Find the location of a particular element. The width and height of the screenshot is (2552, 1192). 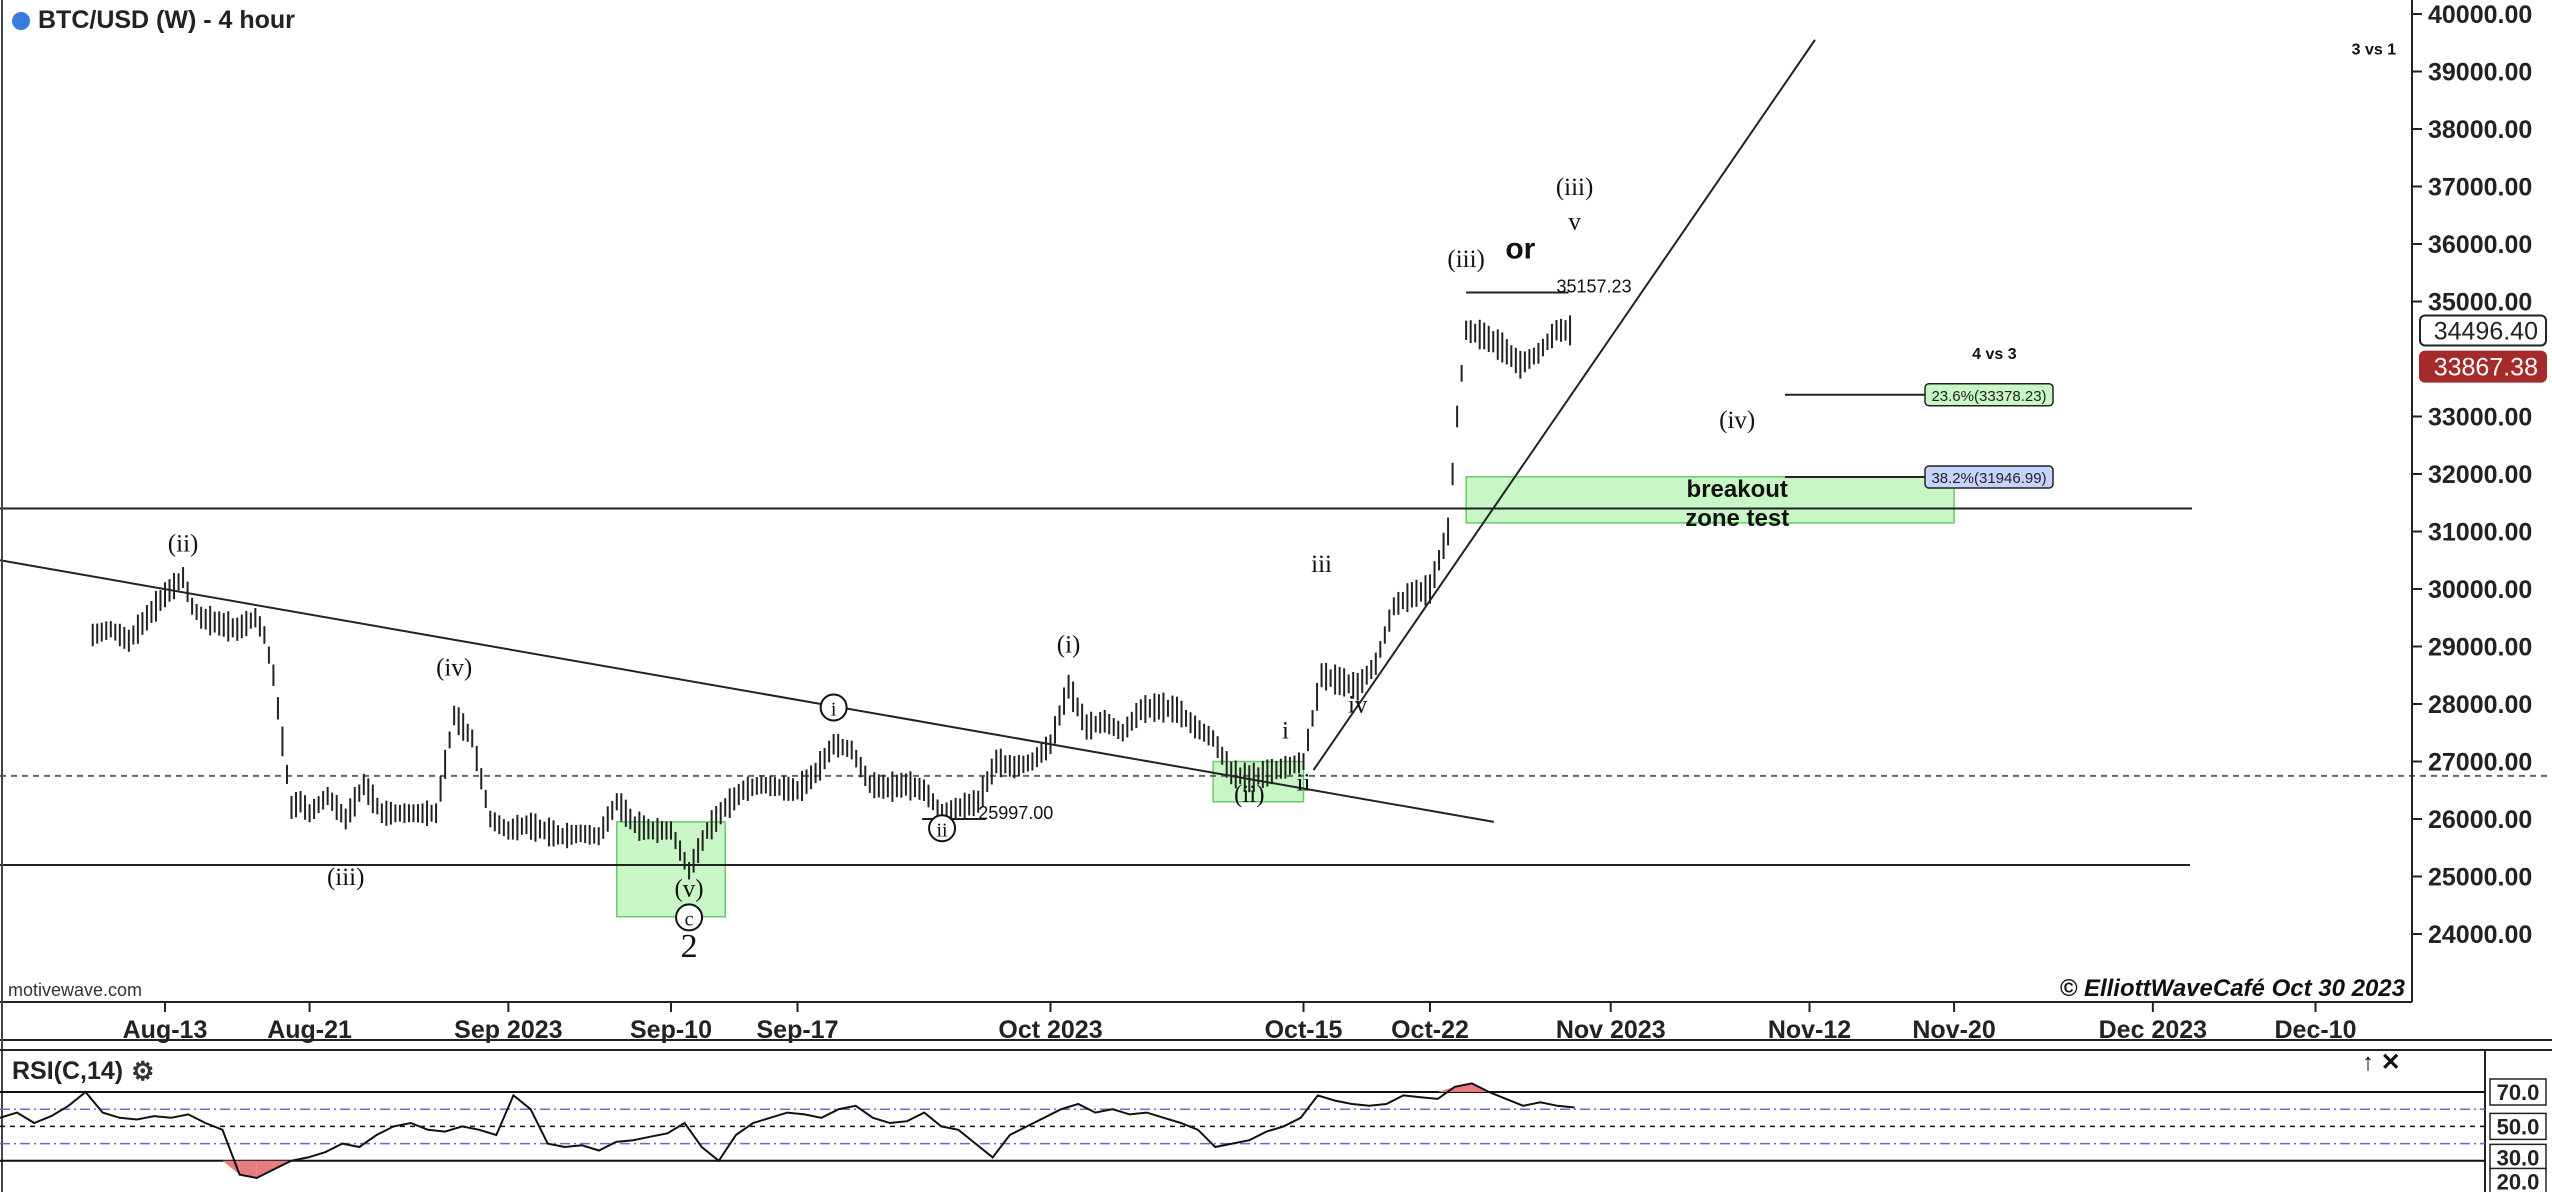

fib-label: 38.2%(31946.99) is located at coordinates (1988, 478).